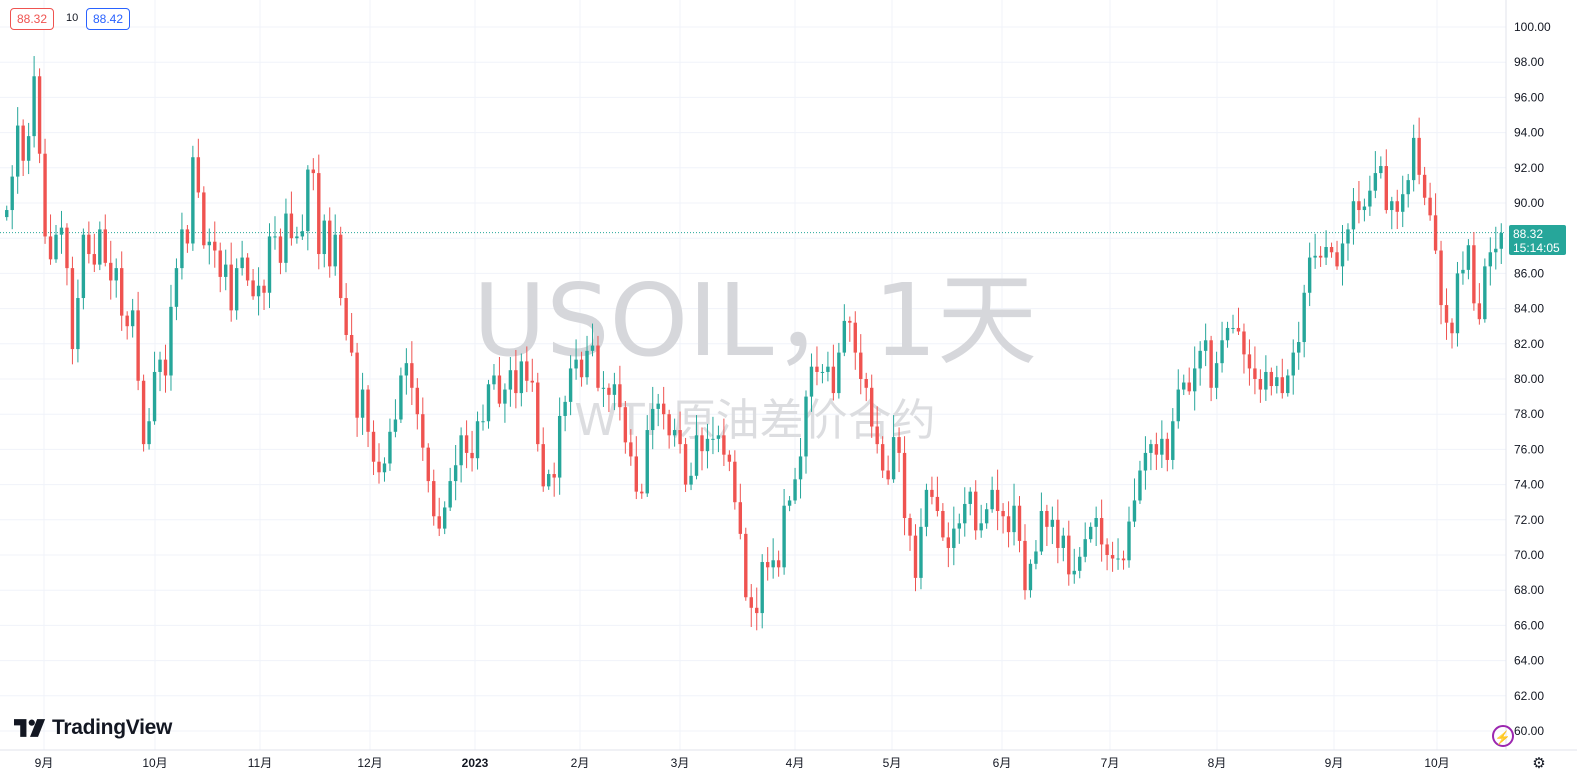 Image resolution: width=1577 pixels, height=783 pixels. I want to click on price-tick-label: 94.00, so click(1529, 133).